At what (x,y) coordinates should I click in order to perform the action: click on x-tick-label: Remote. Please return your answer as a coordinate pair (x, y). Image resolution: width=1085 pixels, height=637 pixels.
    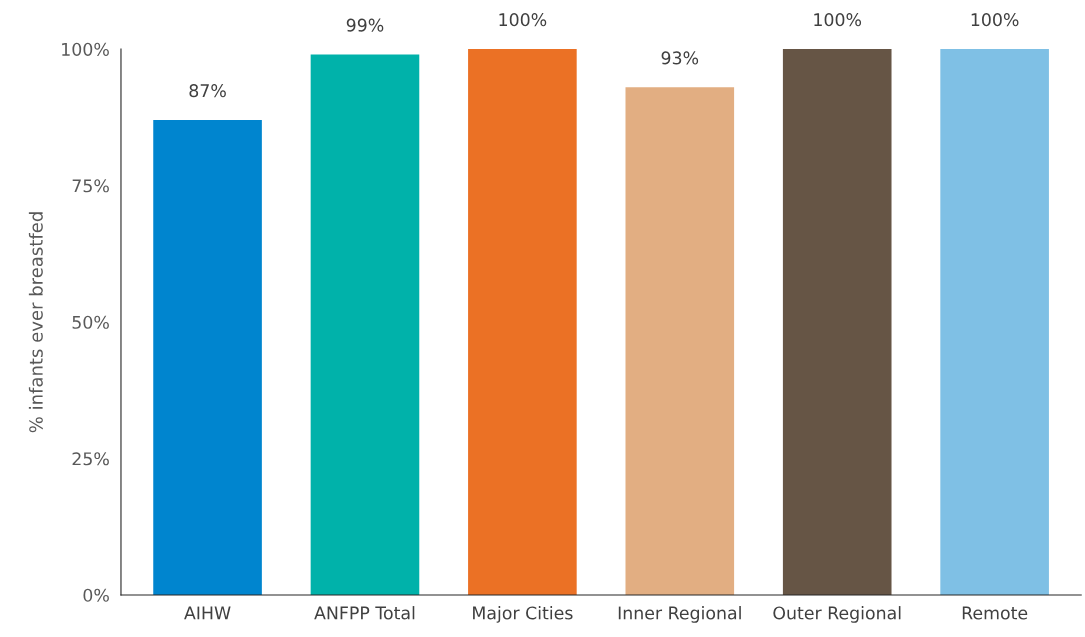
    Looking at the image, I should click on (995, 613).